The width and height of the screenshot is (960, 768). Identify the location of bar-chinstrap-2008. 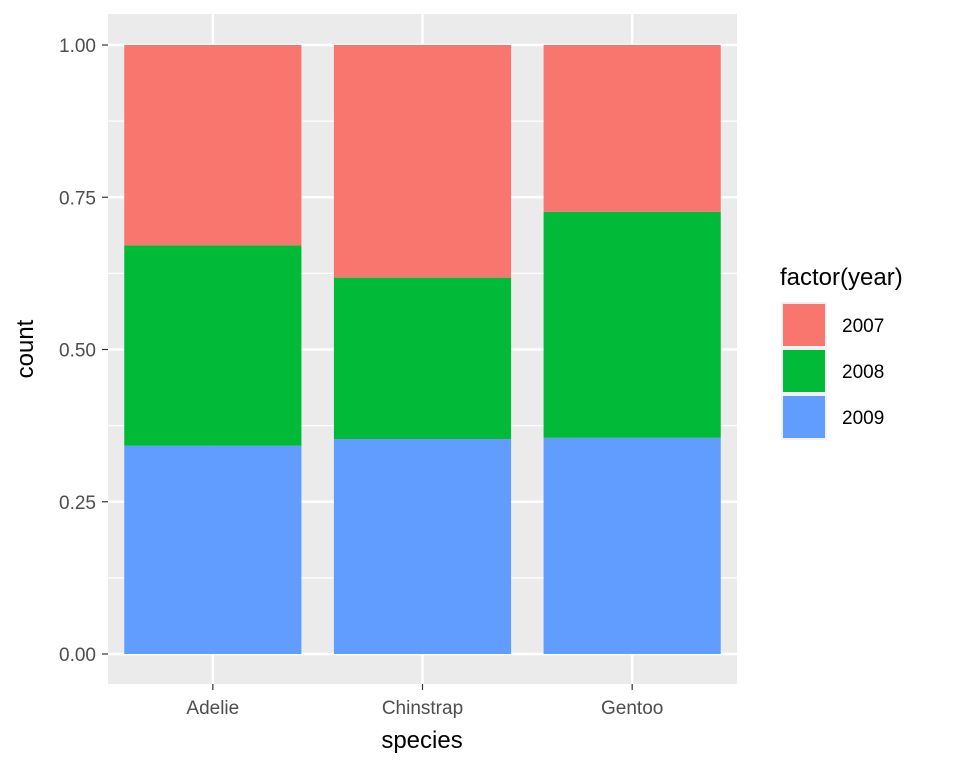
(422, 358).